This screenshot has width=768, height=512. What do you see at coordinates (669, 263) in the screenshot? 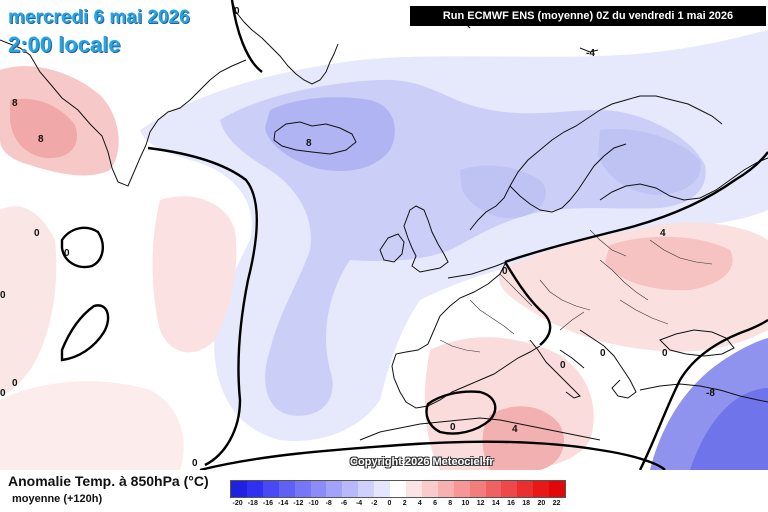
I see `anomaly-area-pos-east-core` at bounding box center [669, 263].